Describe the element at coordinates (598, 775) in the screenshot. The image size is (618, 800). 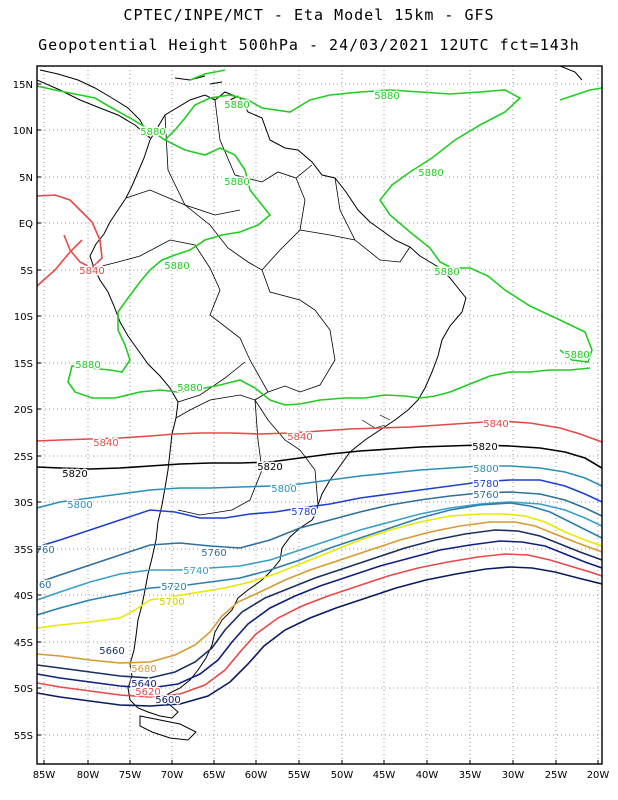
I see `lon-label: 20W` at that location.